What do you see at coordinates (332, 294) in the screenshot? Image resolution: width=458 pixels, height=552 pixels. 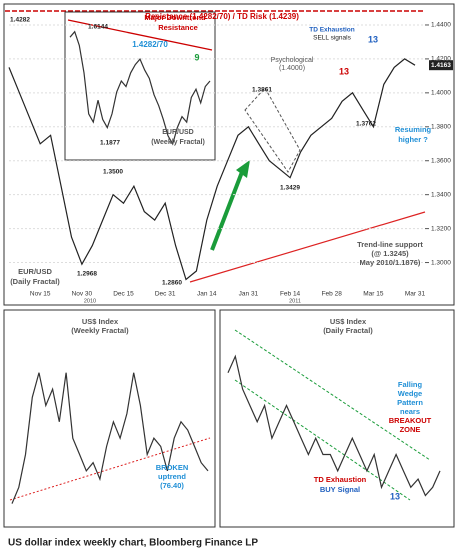 I see `x-tick-label: Feb 28` at bounding box center [332, 294].